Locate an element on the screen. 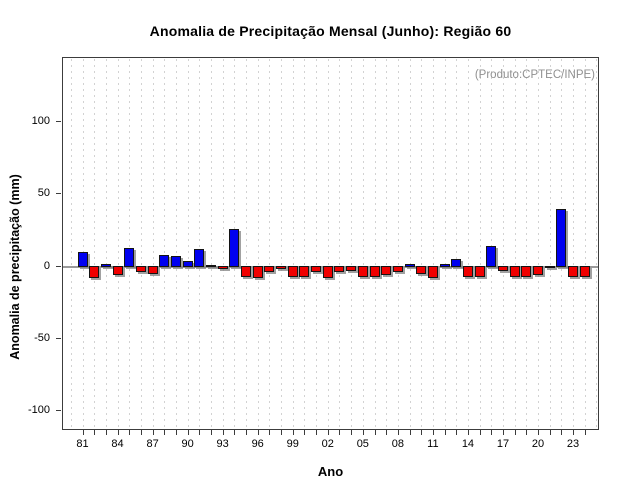 The image size is (640, 500). bar-1990 is located at coordinates (187, 264).